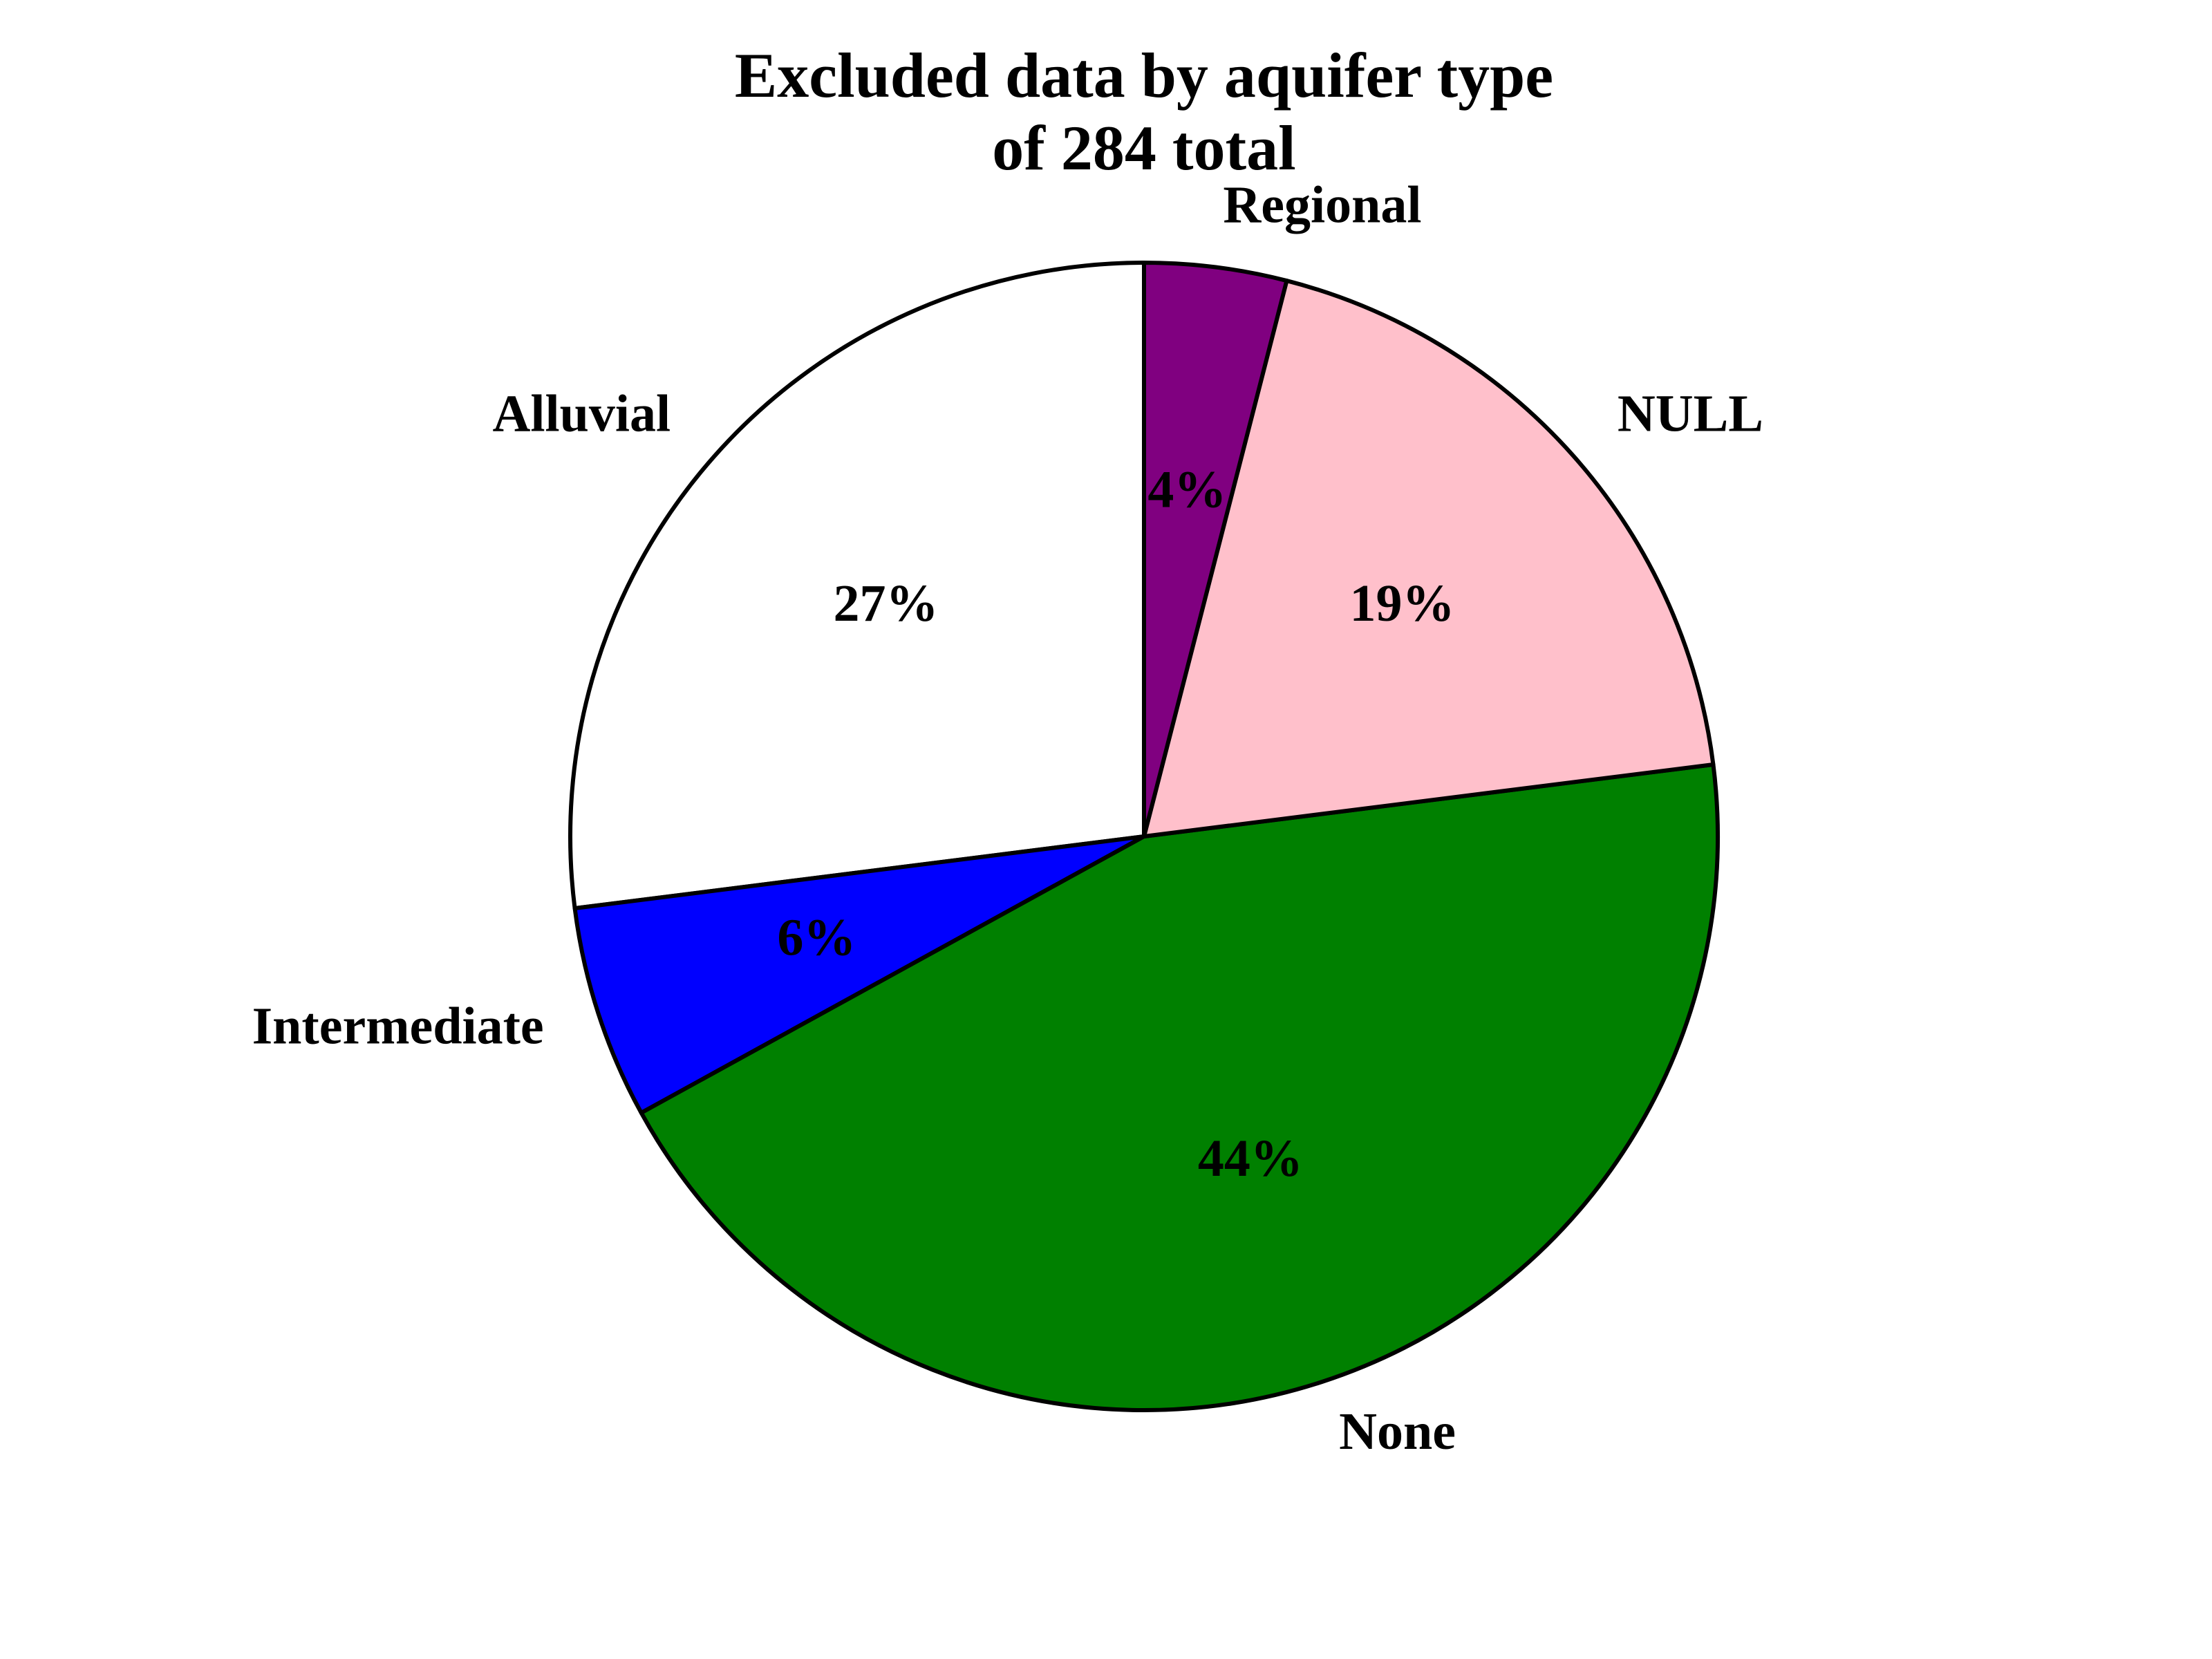 The image size is (2212, 1659). What do you see at coordinates (1402, 603) in the screenshot?
I see `slice-pct-null: 19%` at bounding box center [1402, 603].